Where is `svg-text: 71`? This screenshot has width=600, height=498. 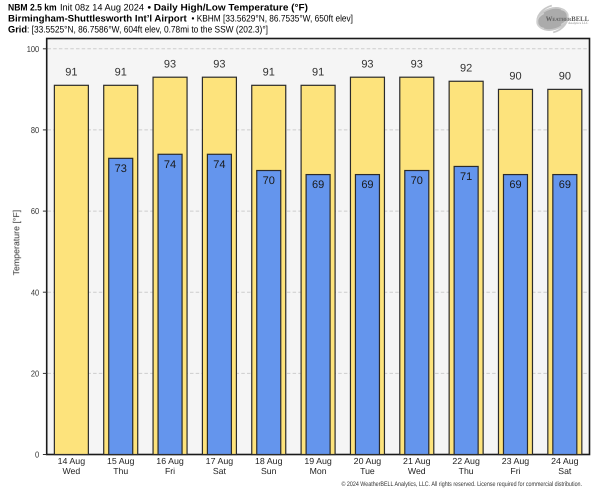
svg-text: 71 is located at coordinates (466, 177).